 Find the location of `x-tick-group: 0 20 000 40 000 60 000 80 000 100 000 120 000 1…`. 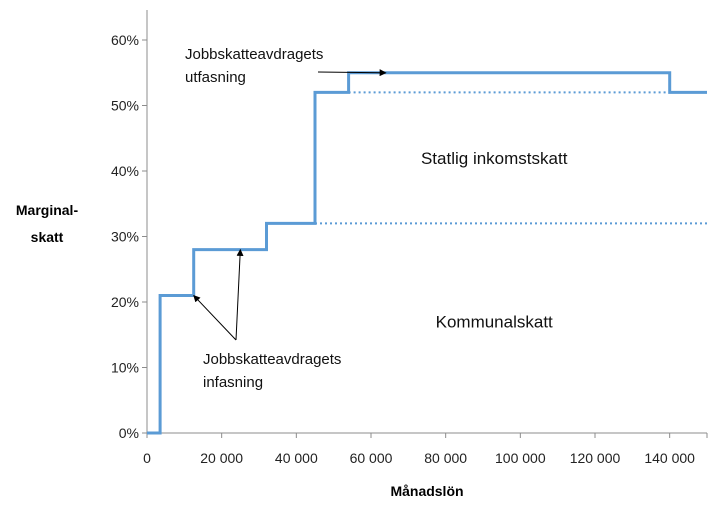

x-tick-group: 0 20 000 40 000 60 000 80 000 100 000 120 000 1… is located at coordinates (425, 449).